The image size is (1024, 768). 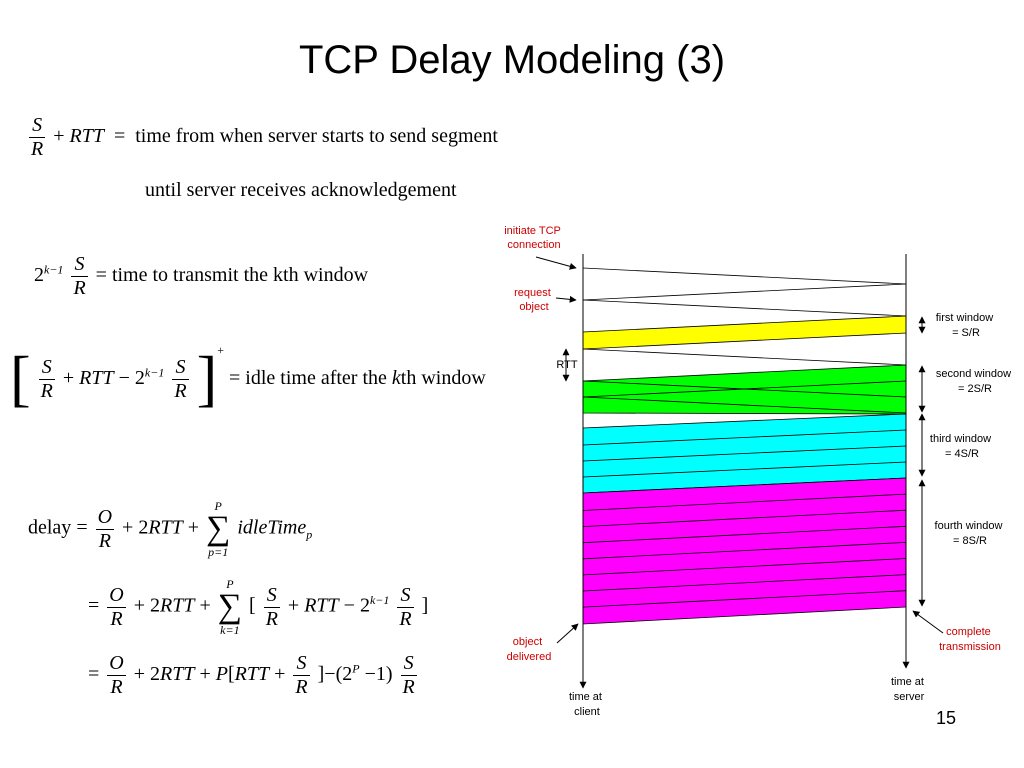 What do you see at coordinates (970, 639) in the screenshot?
I see `complete-transmission-label: complete transmission` at bounding box center [970, 639].